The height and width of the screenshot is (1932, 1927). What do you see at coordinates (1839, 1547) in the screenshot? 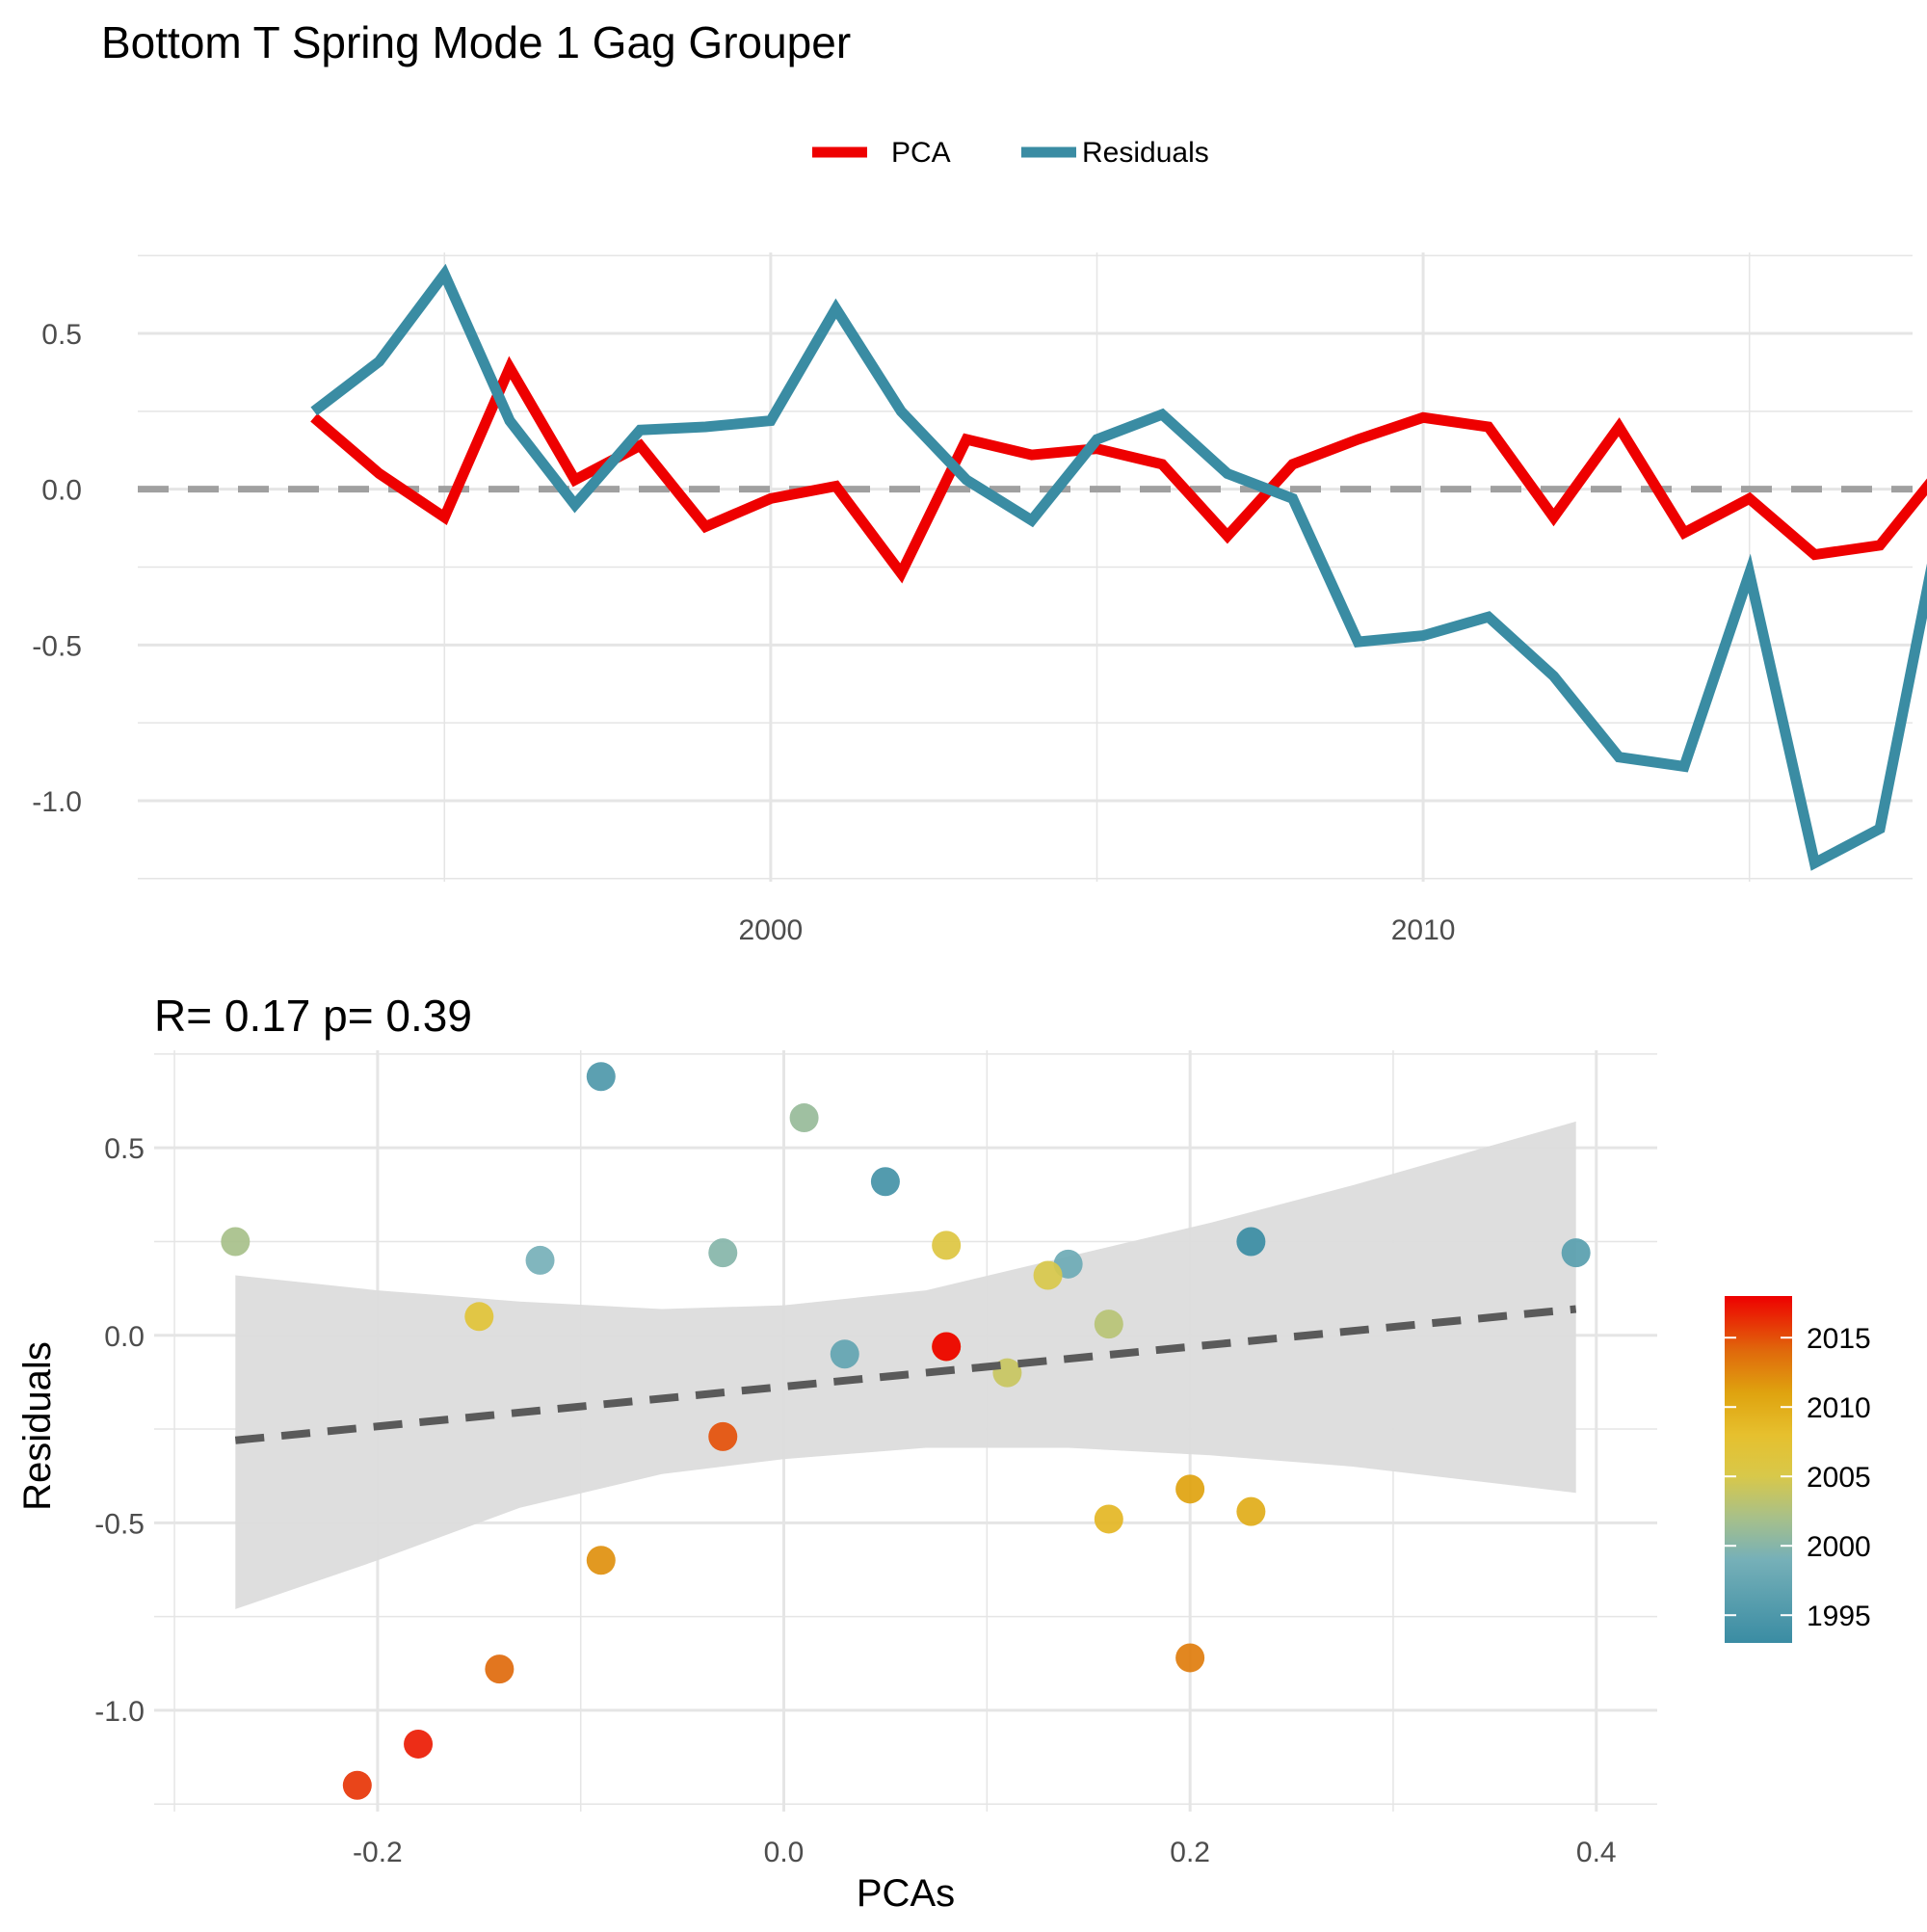
I see `colorbar-tick-label: 2000` at bounding box center [1839, 1547].